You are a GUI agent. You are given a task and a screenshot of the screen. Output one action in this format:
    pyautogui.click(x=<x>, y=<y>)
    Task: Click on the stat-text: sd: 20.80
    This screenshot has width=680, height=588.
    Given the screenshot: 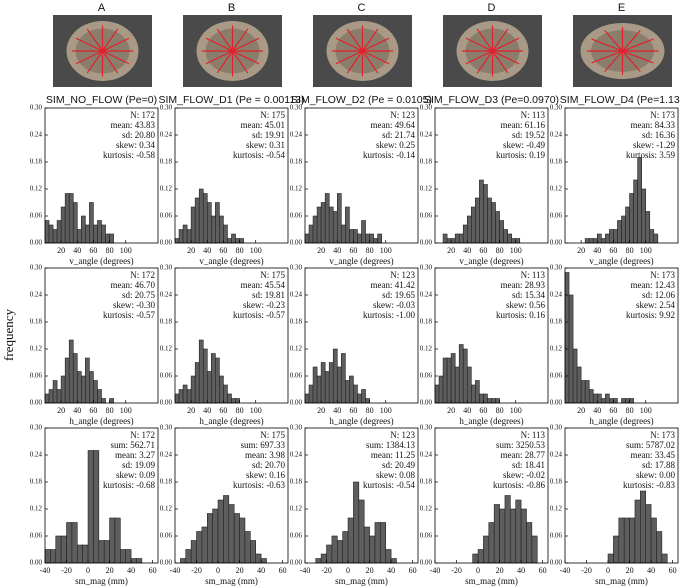 What is the action you would take?
    pyautogui.click(x=139, y=135)
    